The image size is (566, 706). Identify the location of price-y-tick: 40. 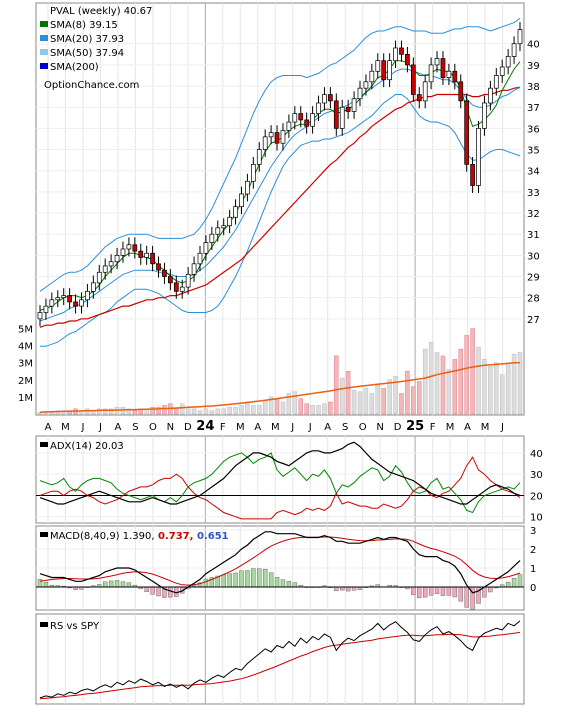
(533, 45).